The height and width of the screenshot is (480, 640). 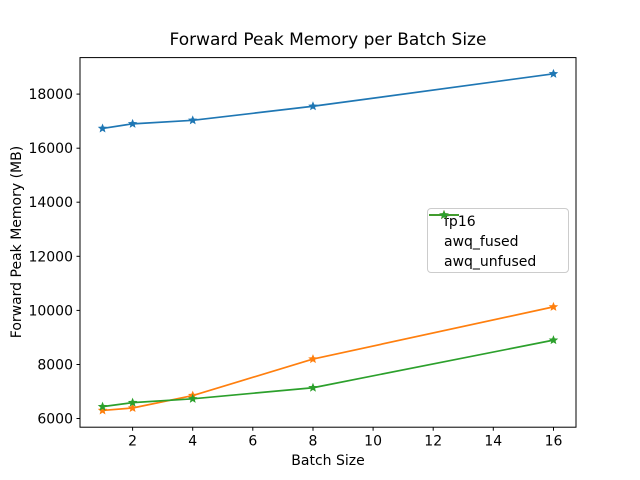 What do you see at coordinates (490, 262) in the screenshot?
I see `legend-label: awq_unfused` at bounding box center [490, 262].